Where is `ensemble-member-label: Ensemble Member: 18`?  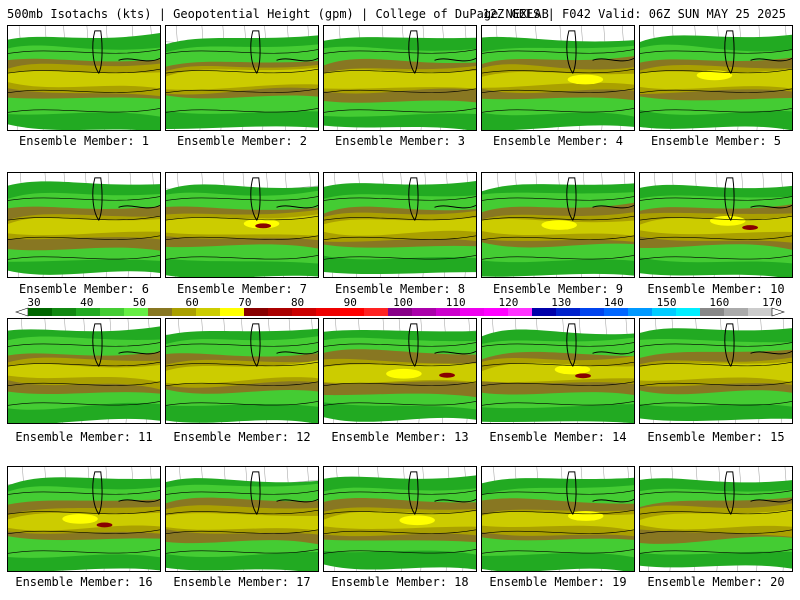
ensemble-member-label: Ensemble Member: 18 is located at coordinates (400, 582).